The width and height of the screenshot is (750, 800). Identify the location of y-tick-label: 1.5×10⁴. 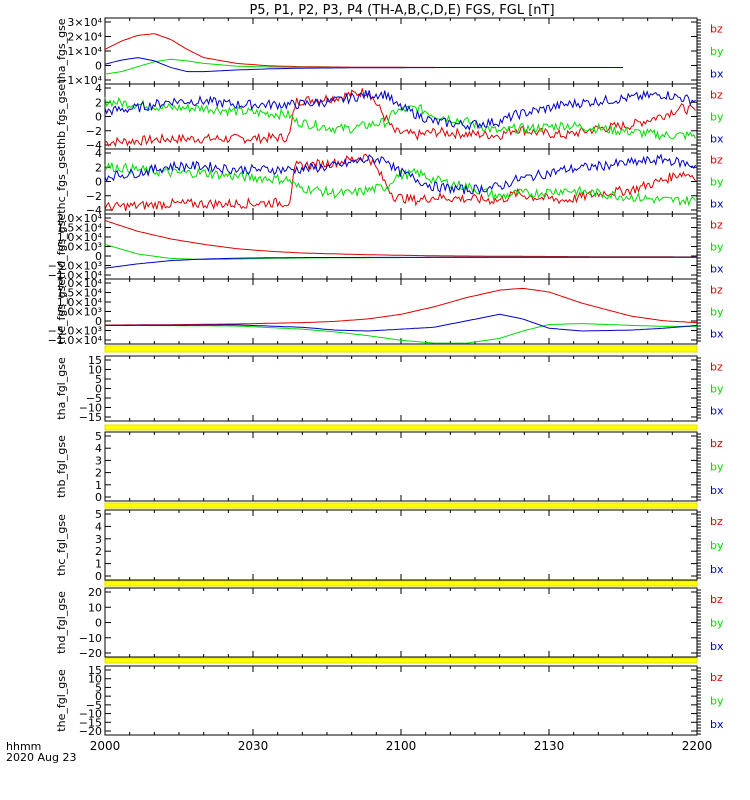
(80, 293).